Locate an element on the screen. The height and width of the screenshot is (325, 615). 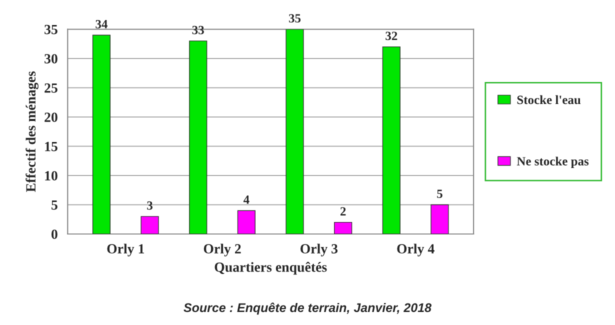
x-tick-label: Orly 1 is located at coordinates (125, 250).